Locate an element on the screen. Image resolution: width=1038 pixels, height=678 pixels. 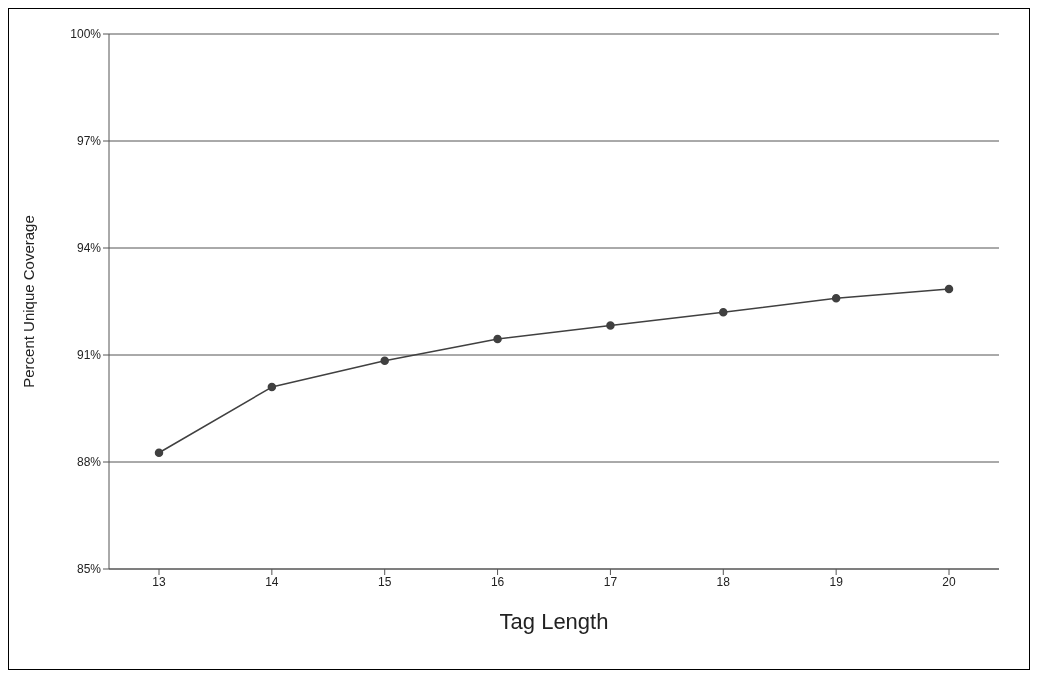
x-tick-label: 17 is located at coordinates (610, 581).